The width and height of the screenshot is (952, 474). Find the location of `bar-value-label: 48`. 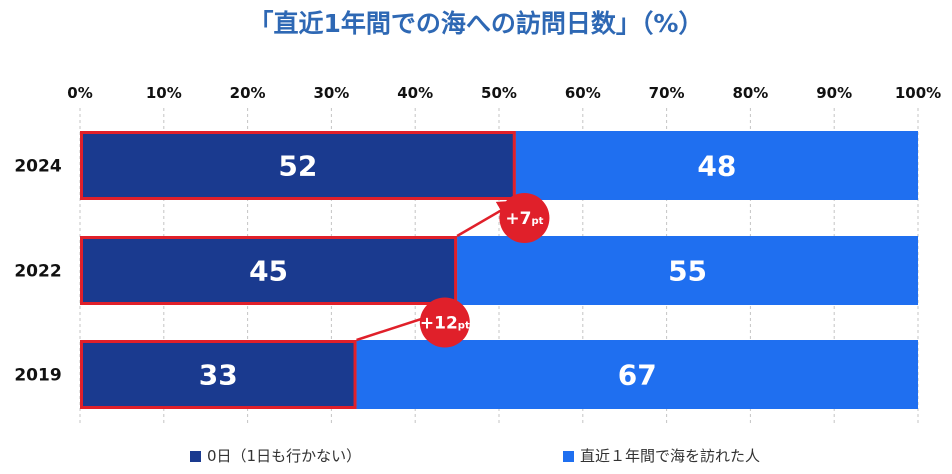

bar-value-label: 48 is located at coordinates (716, 166).